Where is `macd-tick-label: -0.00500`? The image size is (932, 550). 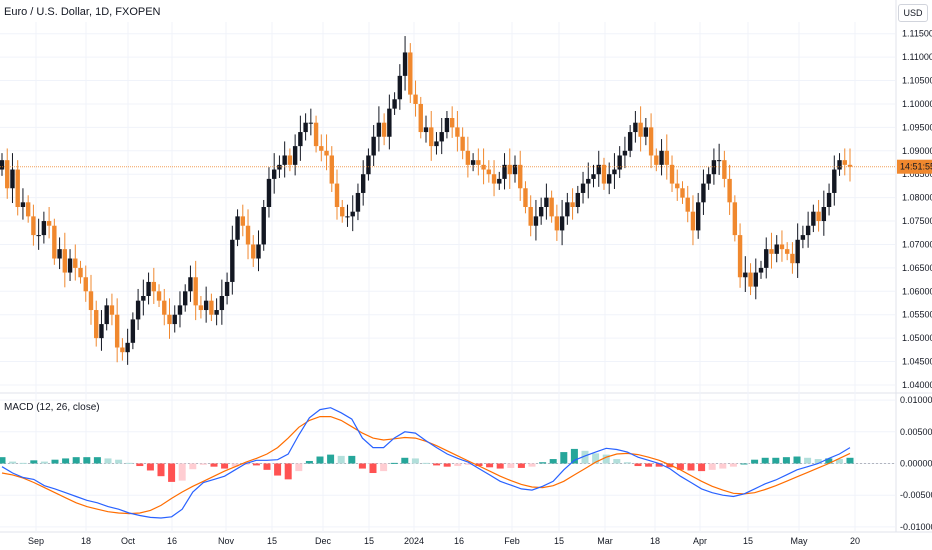
macd-tick-label: -0.00500 is located at coordinates (916, 495).